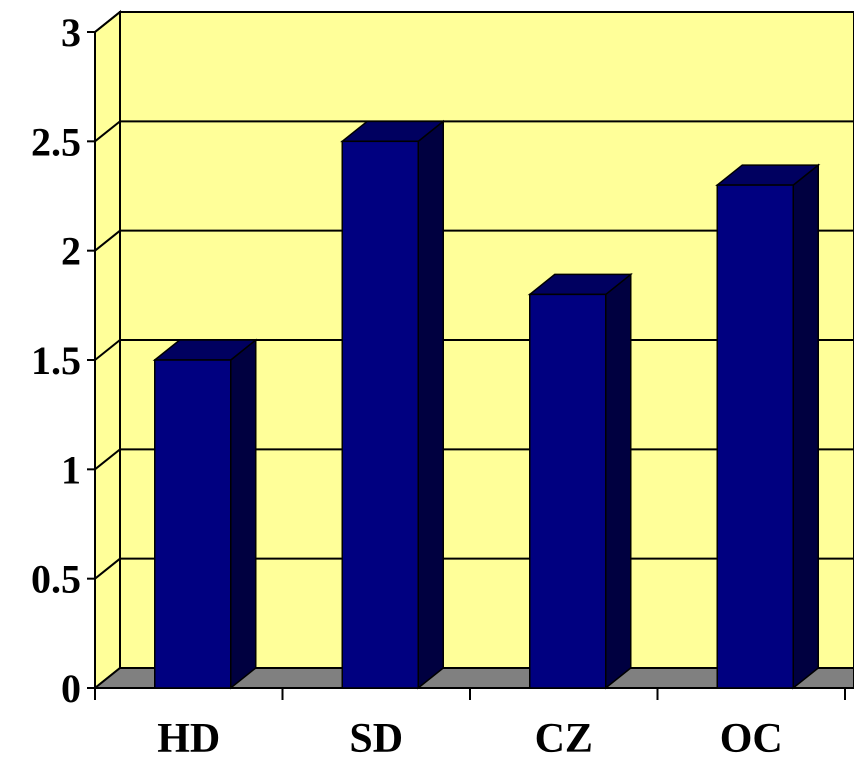 The width and height of the screenshot is (854, 760). What do you see at coordinates (71, 251) in the screenshot?
I see `y-tick-label: 2` at bounding box center [71, 251].